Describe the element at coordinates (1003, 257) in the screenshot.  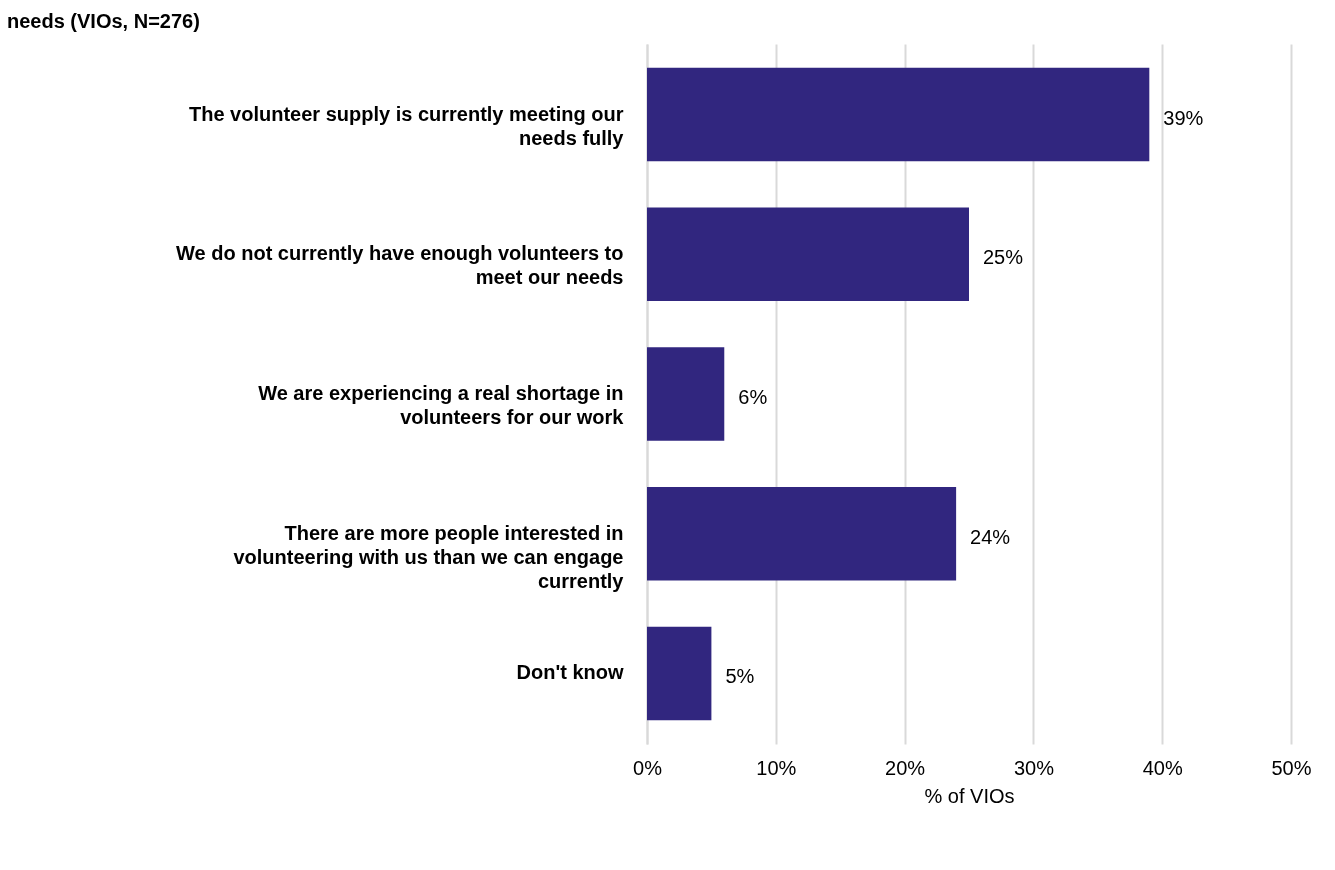
I see `data-label: 25%` at that location.